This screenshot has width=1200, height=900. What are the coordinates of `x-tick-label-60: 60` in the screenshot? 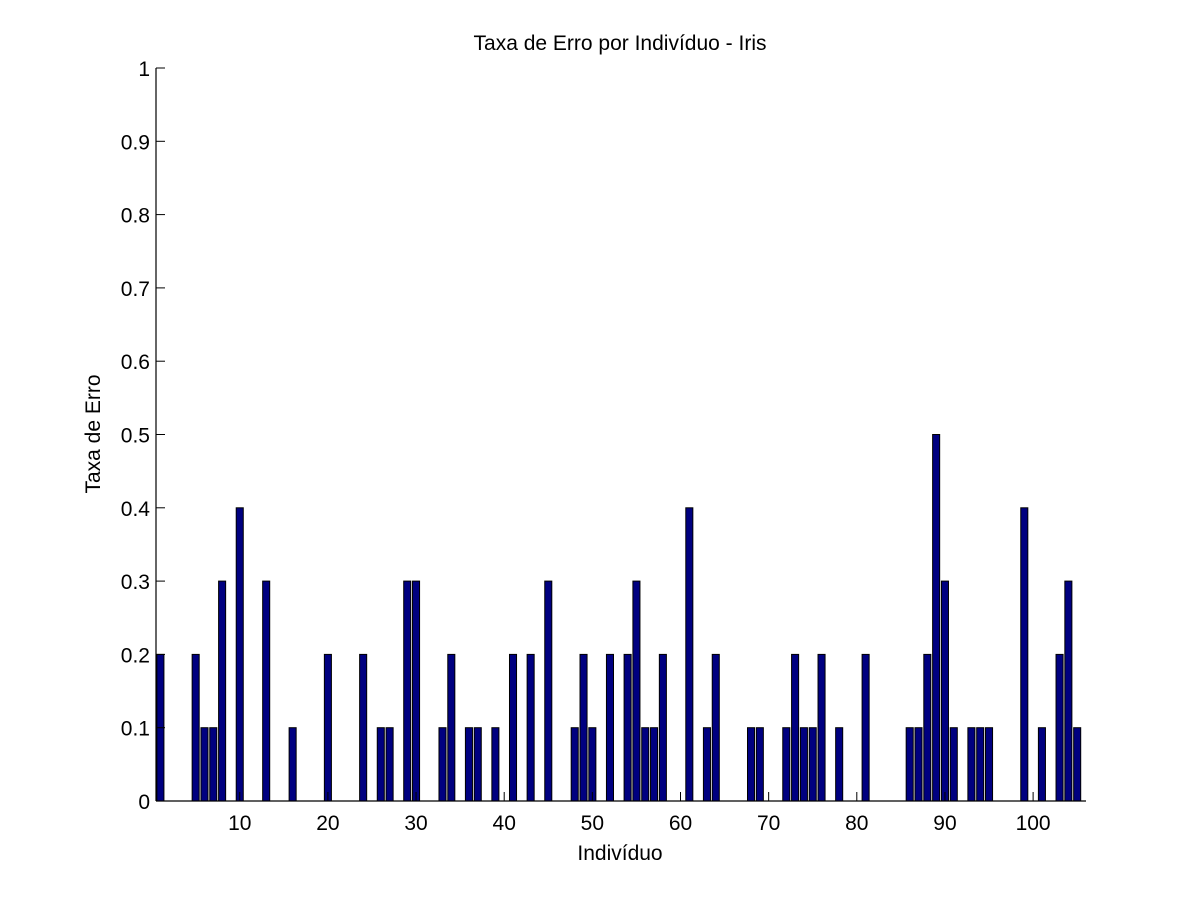 It's located at (680, 823).